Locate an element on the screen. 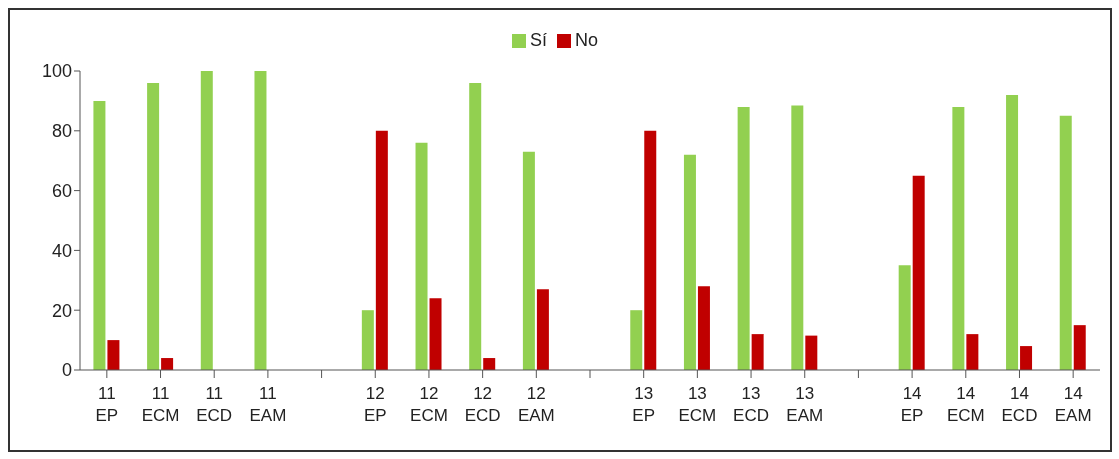  x-tick-label: 11 ECD is located at coordinates (214, 404).